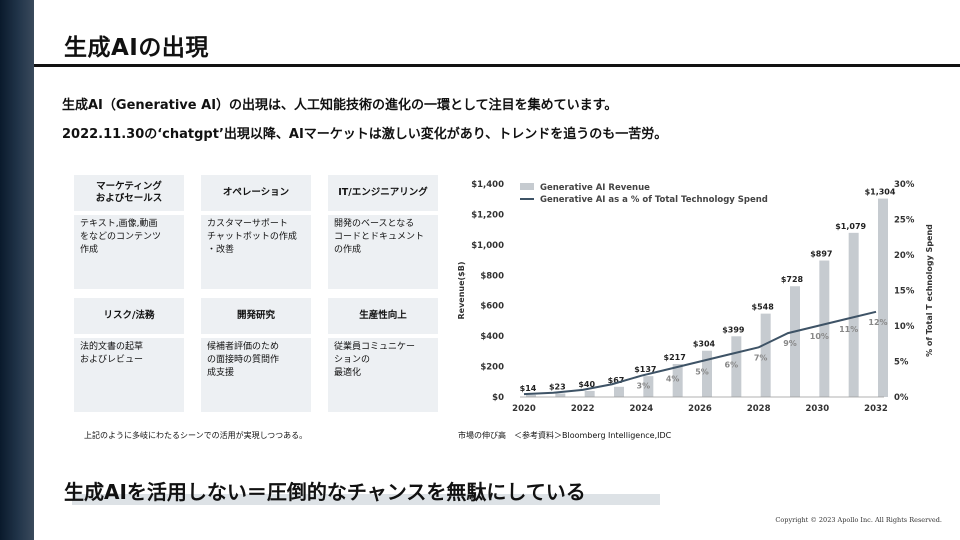 This screenshot has width=960, height=540. Describe the element at coordinates (256, 252) in the screenshot. I see `card-body: カスタマーサポート チャットボットの作成 ・改善` at that location.